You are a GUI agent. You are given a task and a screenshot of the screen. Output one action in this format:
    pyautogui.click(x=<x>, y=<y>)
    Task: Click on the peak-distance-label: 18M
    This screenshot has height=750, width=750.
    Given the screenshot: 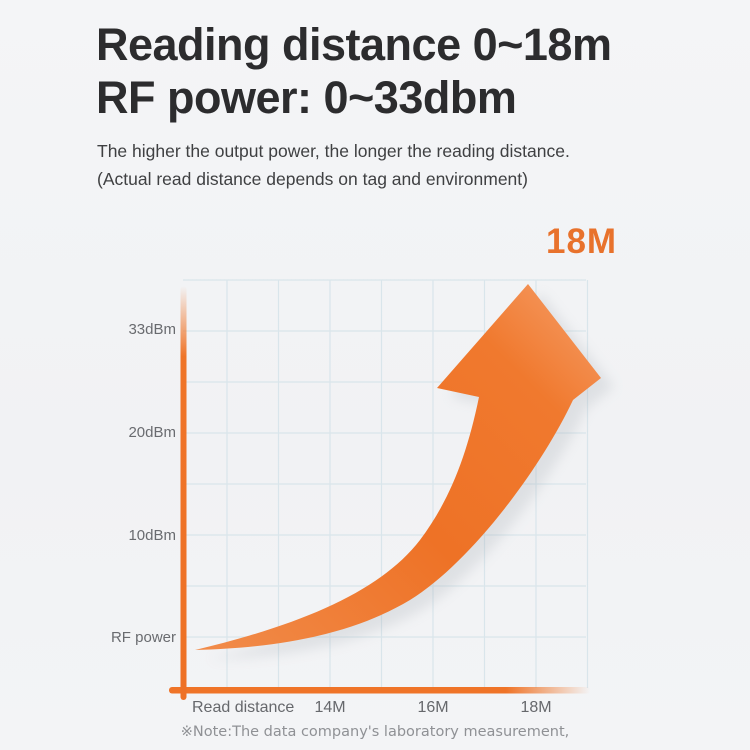 What is the action you would take?
    pyautogui.click(x=582, y=241)
    